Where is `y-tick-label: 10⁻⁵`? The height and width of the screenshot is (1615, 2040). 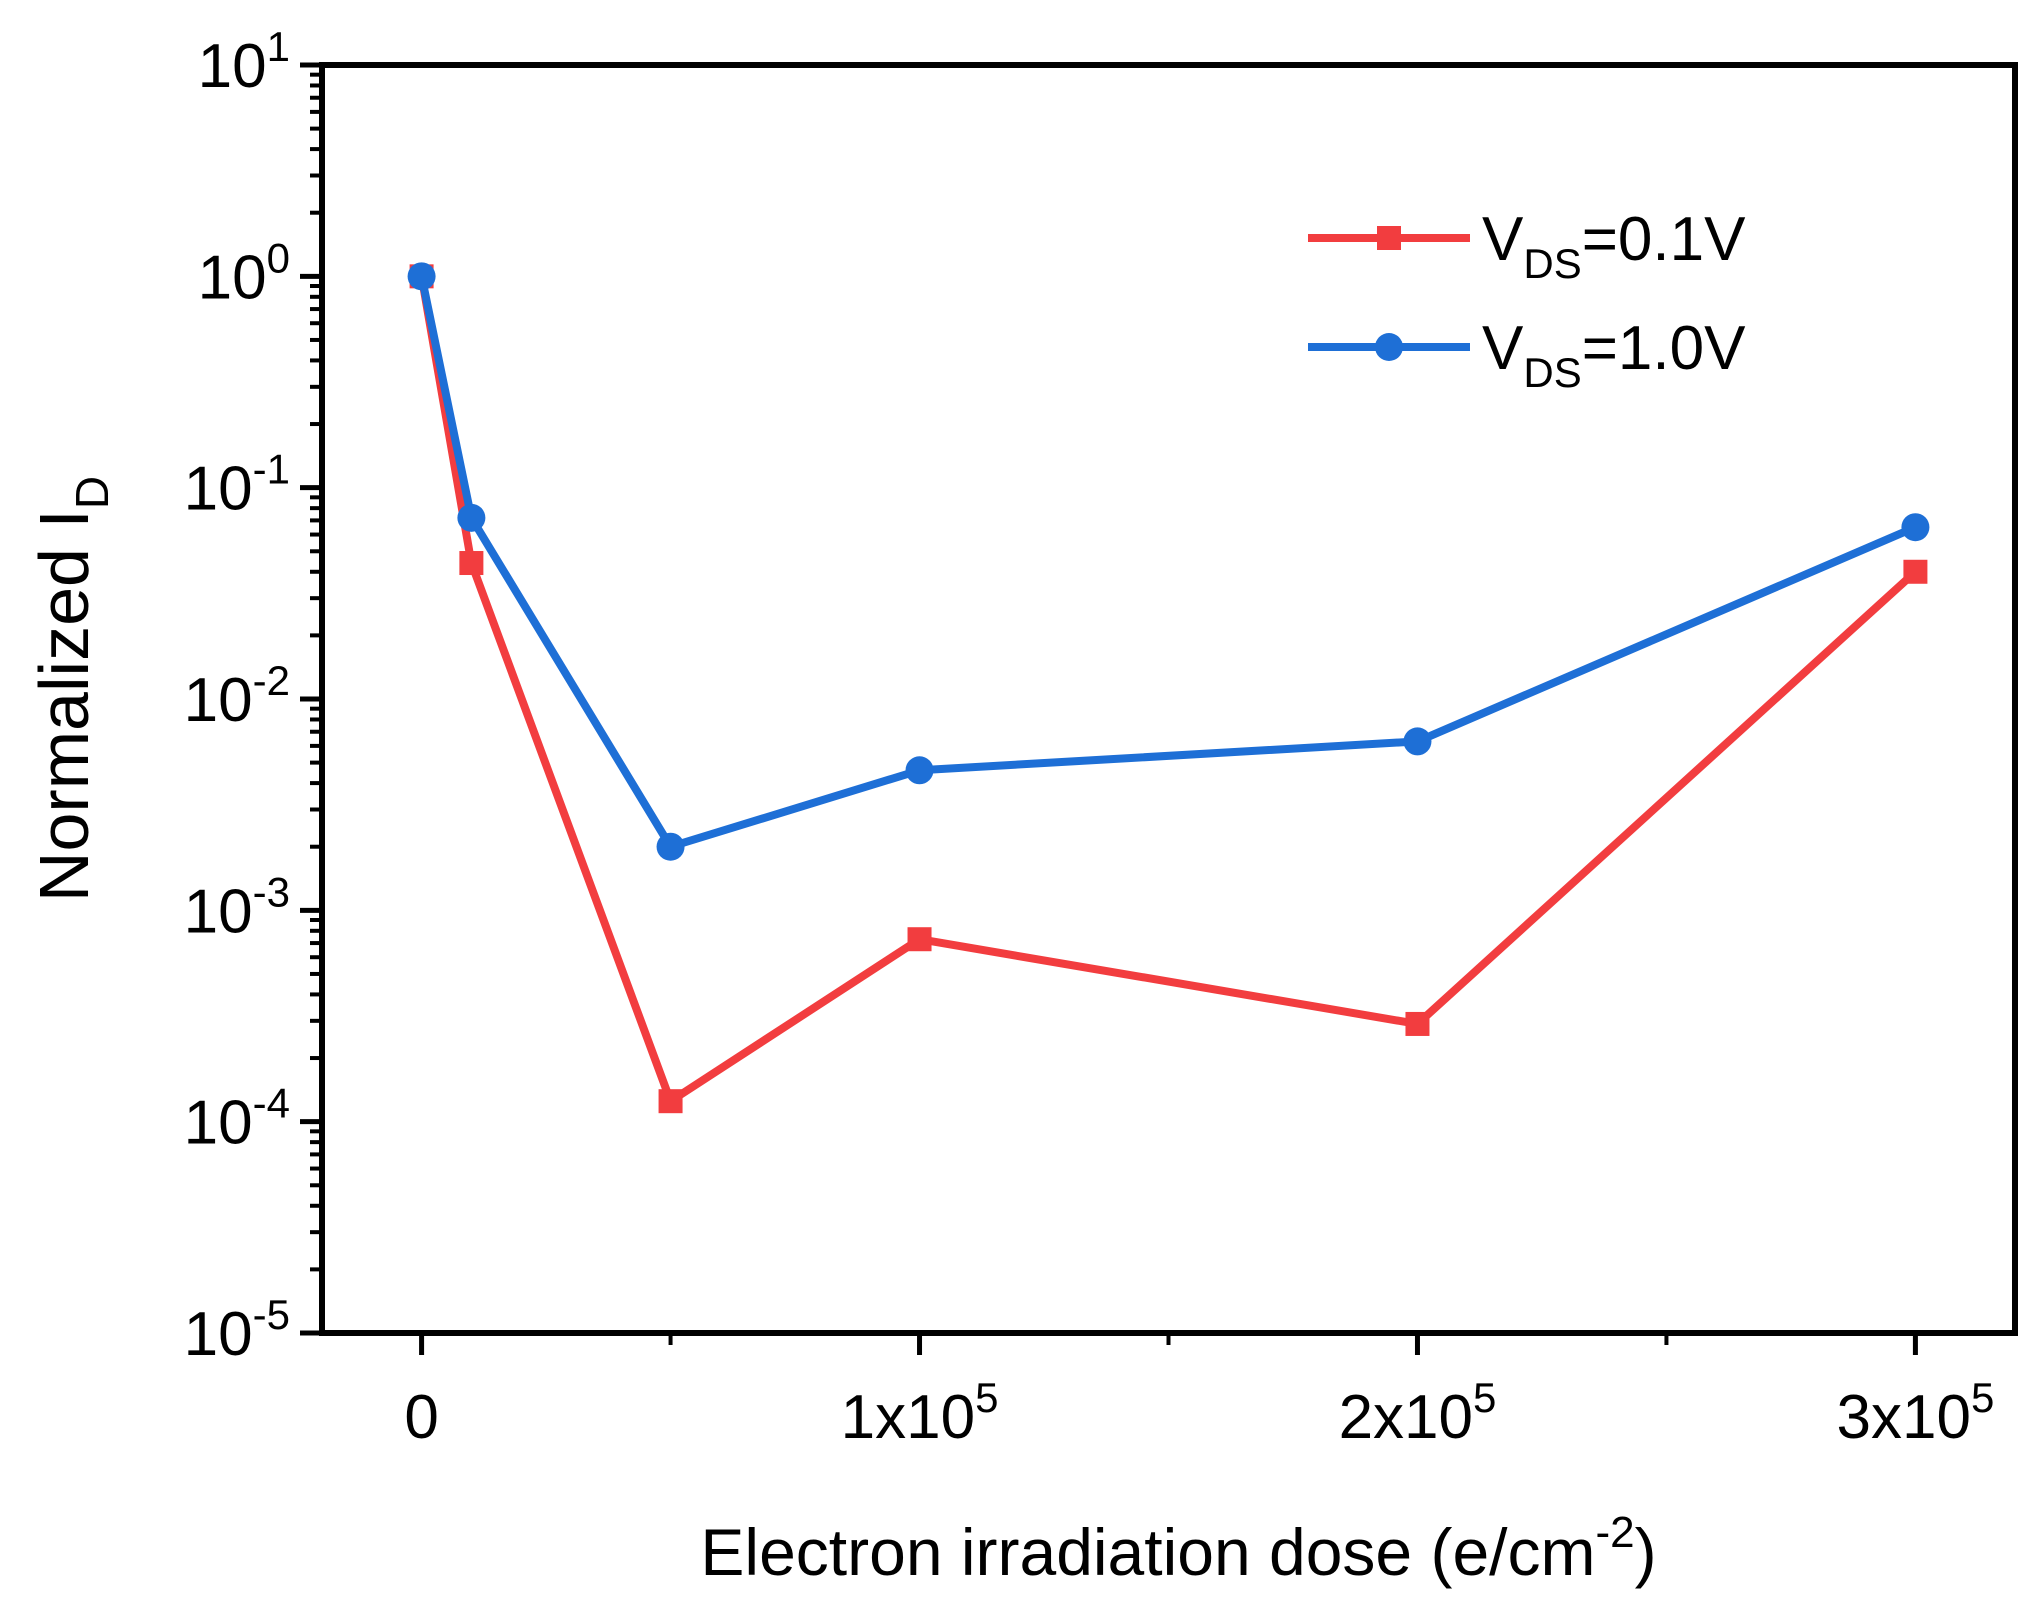 y-tick-label: 10⁻⁵ is located at coordinates (237, 1330).